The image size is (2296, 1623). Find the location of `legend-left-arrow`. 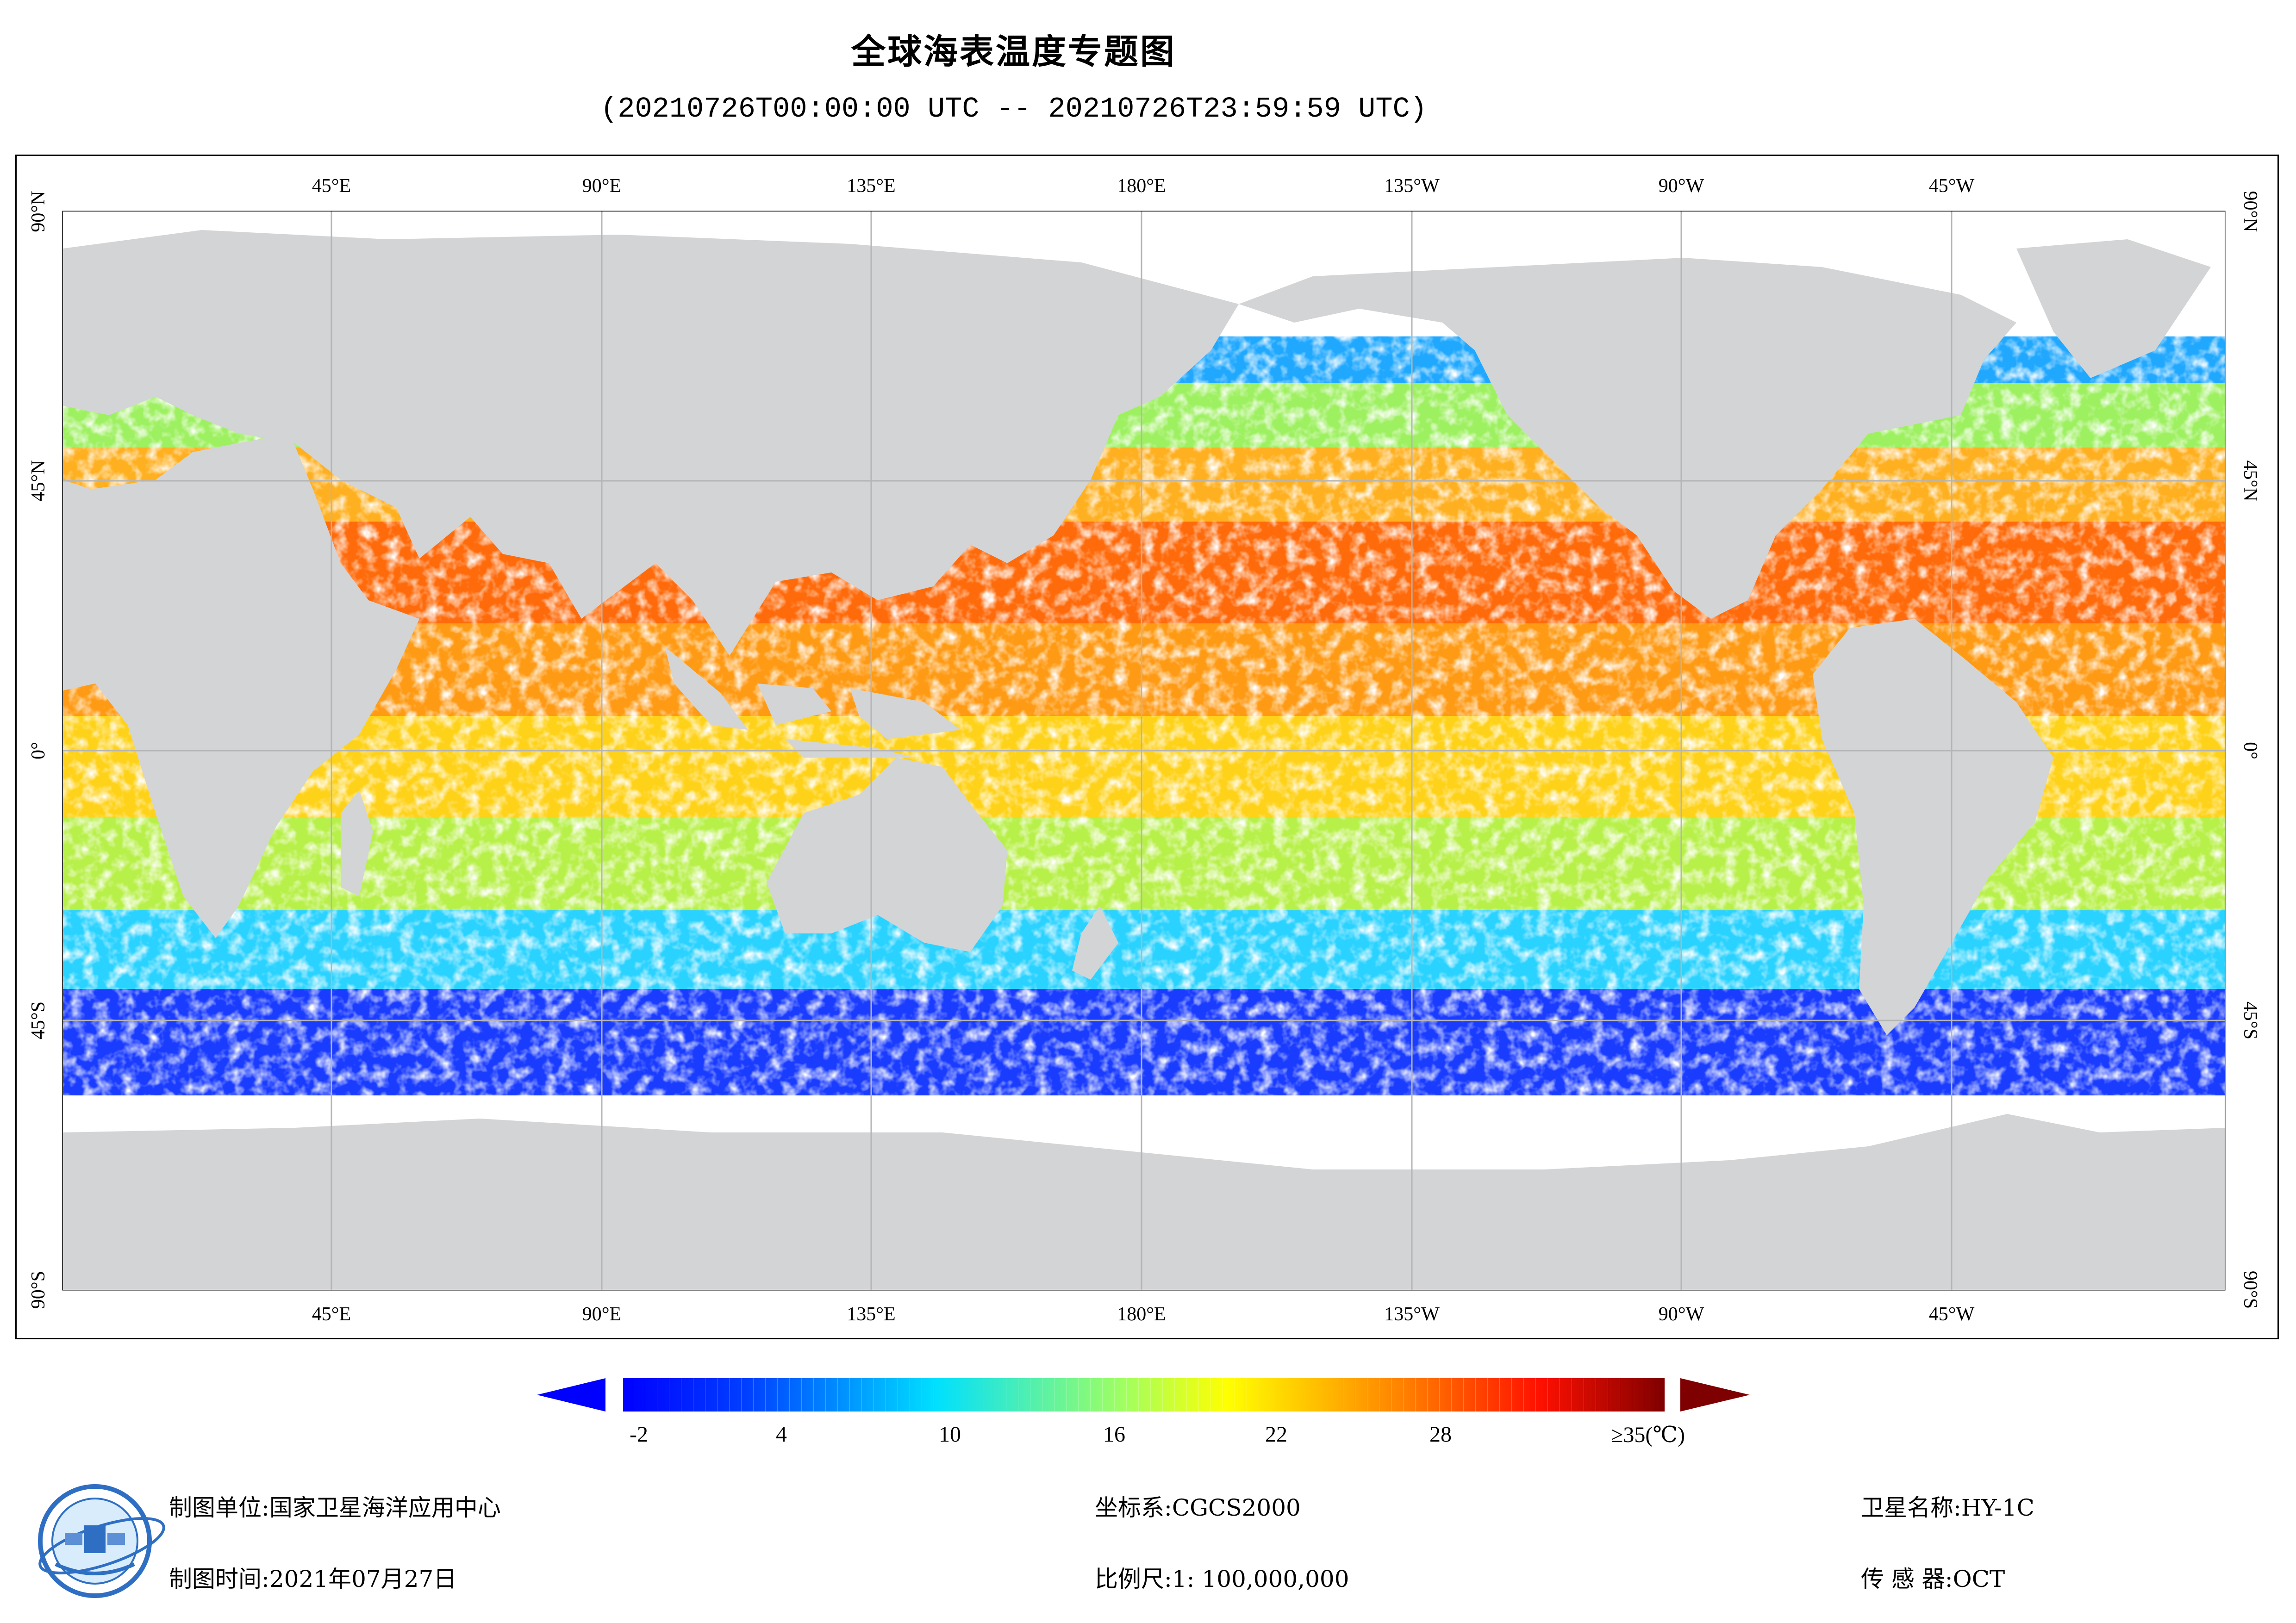

legend-left-arrow is located at coordinates (571, 1395).